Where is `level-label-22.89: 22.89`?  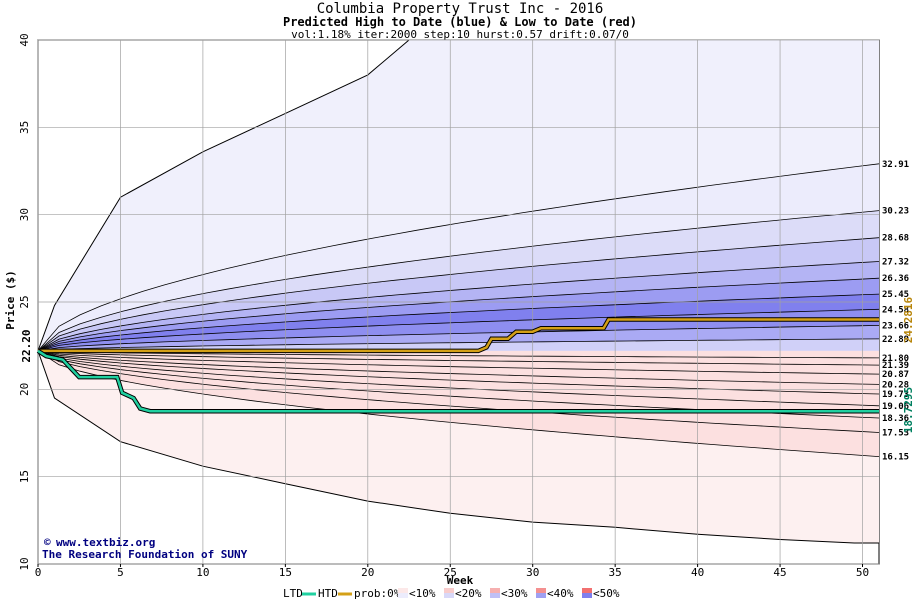 level-label-22.89: 22.89 is located at coordinates (895, 340).